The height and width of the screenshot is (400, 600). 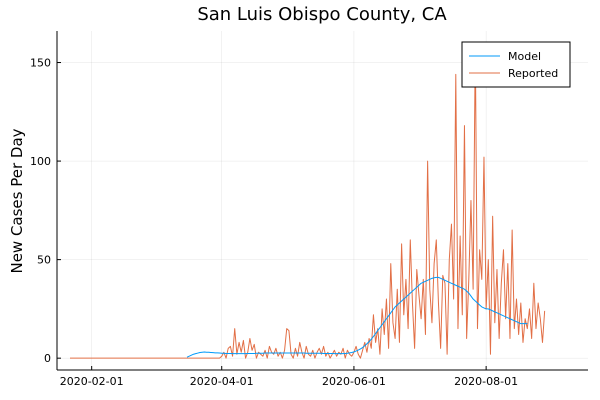 What do you see at coordinates (47, 358) in the screenshot?
I see `y-tick-label-0: 0` at bounding box center [47, 358].